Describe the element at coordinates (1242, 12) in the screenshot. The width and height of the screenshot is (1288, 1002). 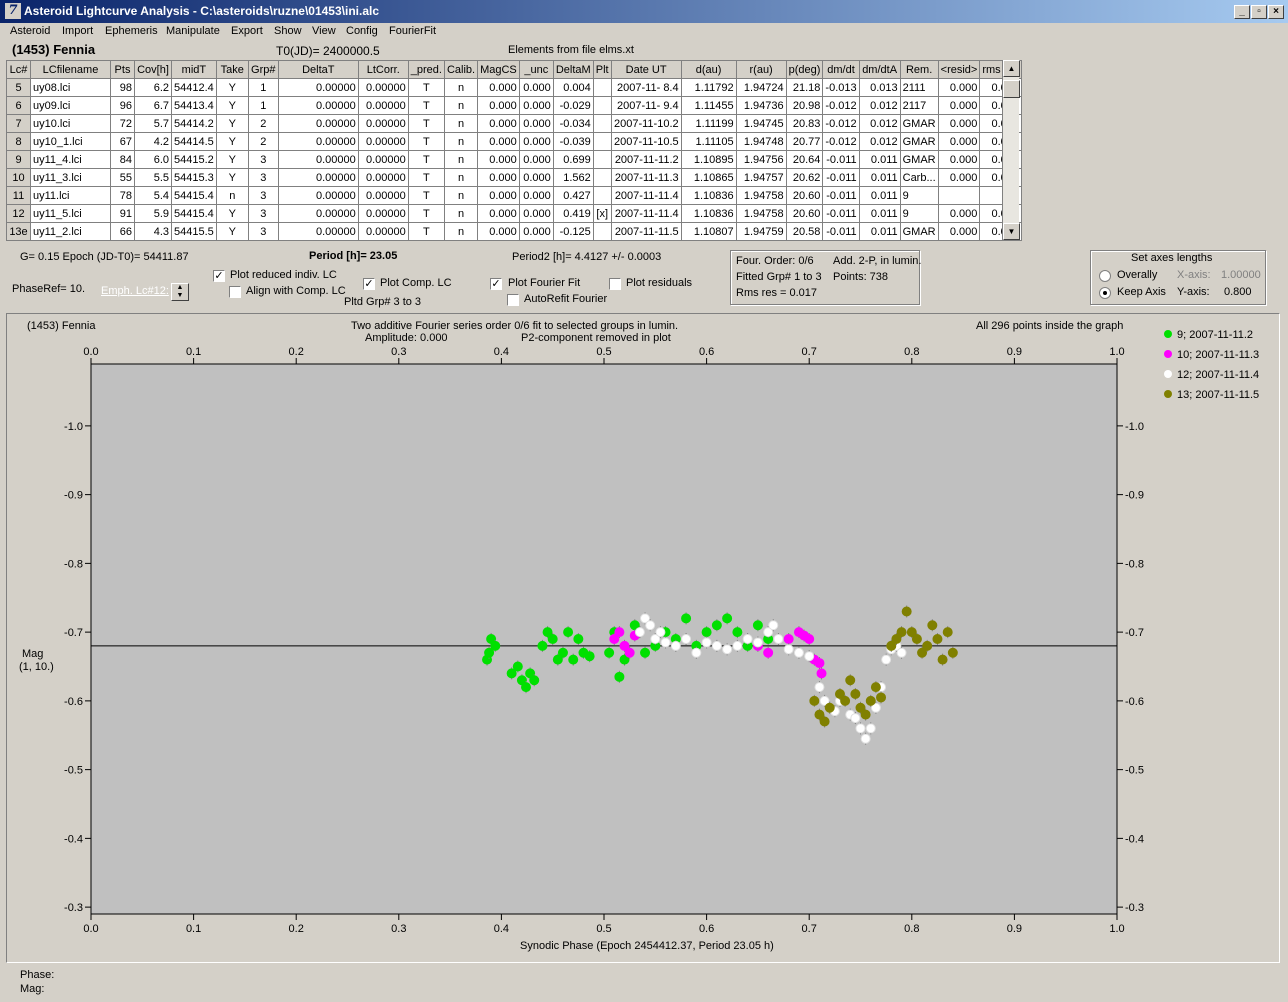
I see `minimize-button: _` at that location.